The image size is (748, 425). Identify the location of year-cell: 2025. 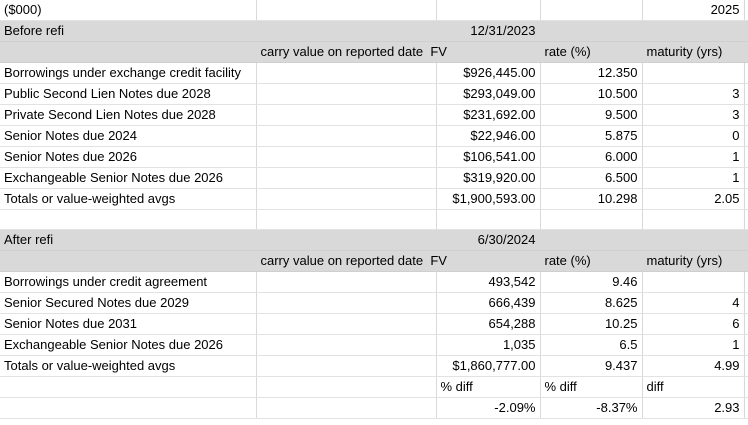
(693, 10).